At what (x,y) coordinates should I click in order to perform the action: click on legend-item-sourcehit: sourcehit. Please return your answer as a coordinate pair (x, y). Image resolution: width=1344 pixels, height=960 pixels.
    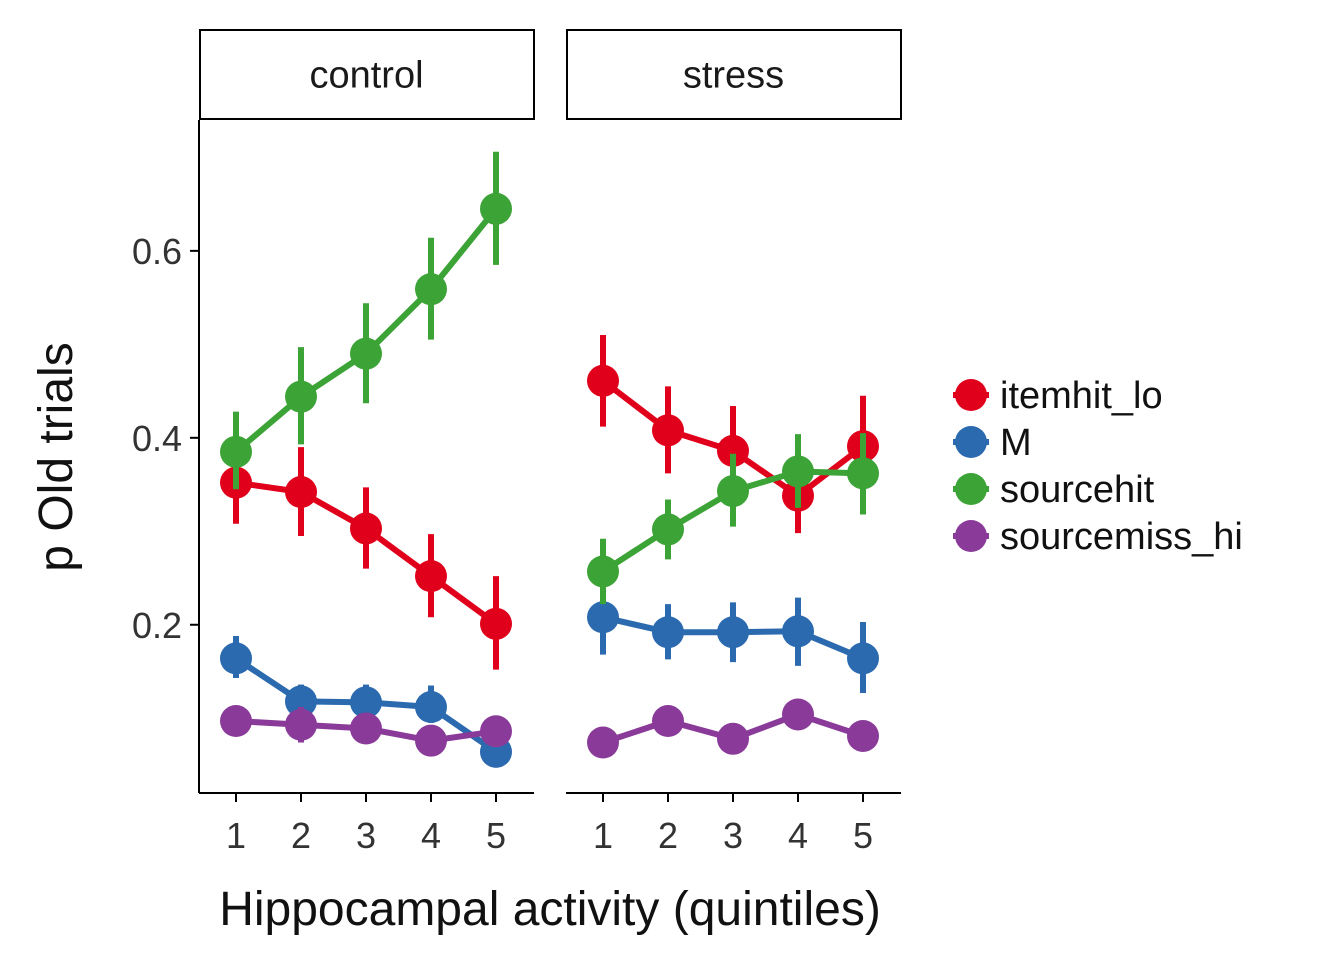
    Looking at the image, I should click on (1054, 490).